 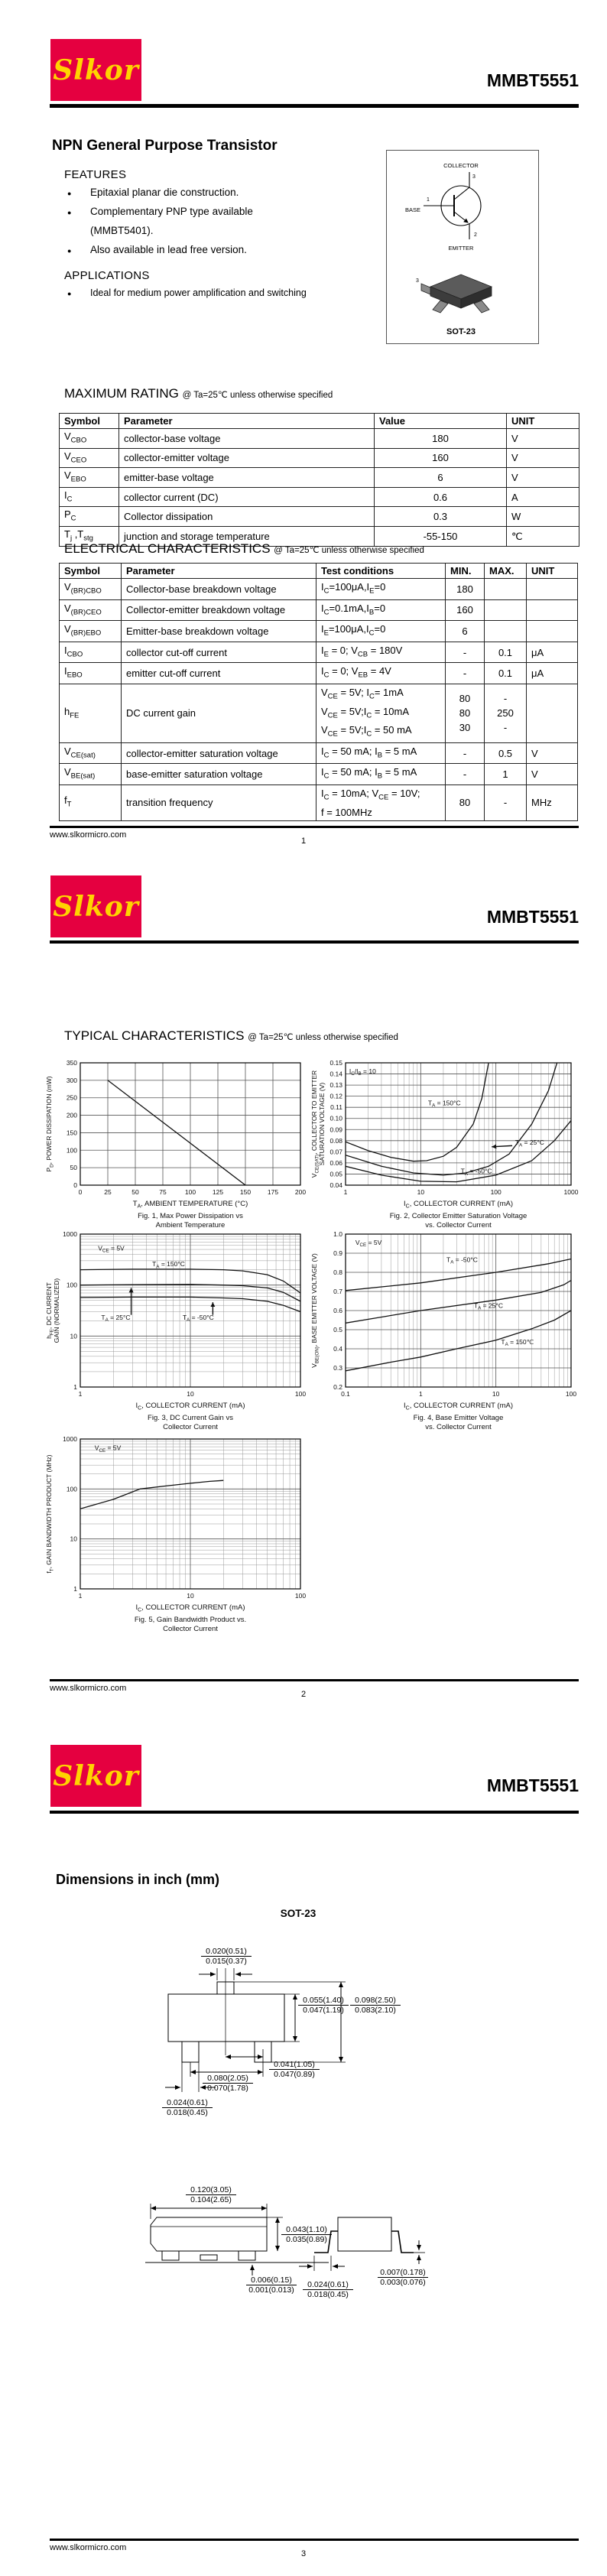 What do you see at coordinates (89, 439) in the screenshot?
I see `cell: VCBO` at bounding box center [89, 439].